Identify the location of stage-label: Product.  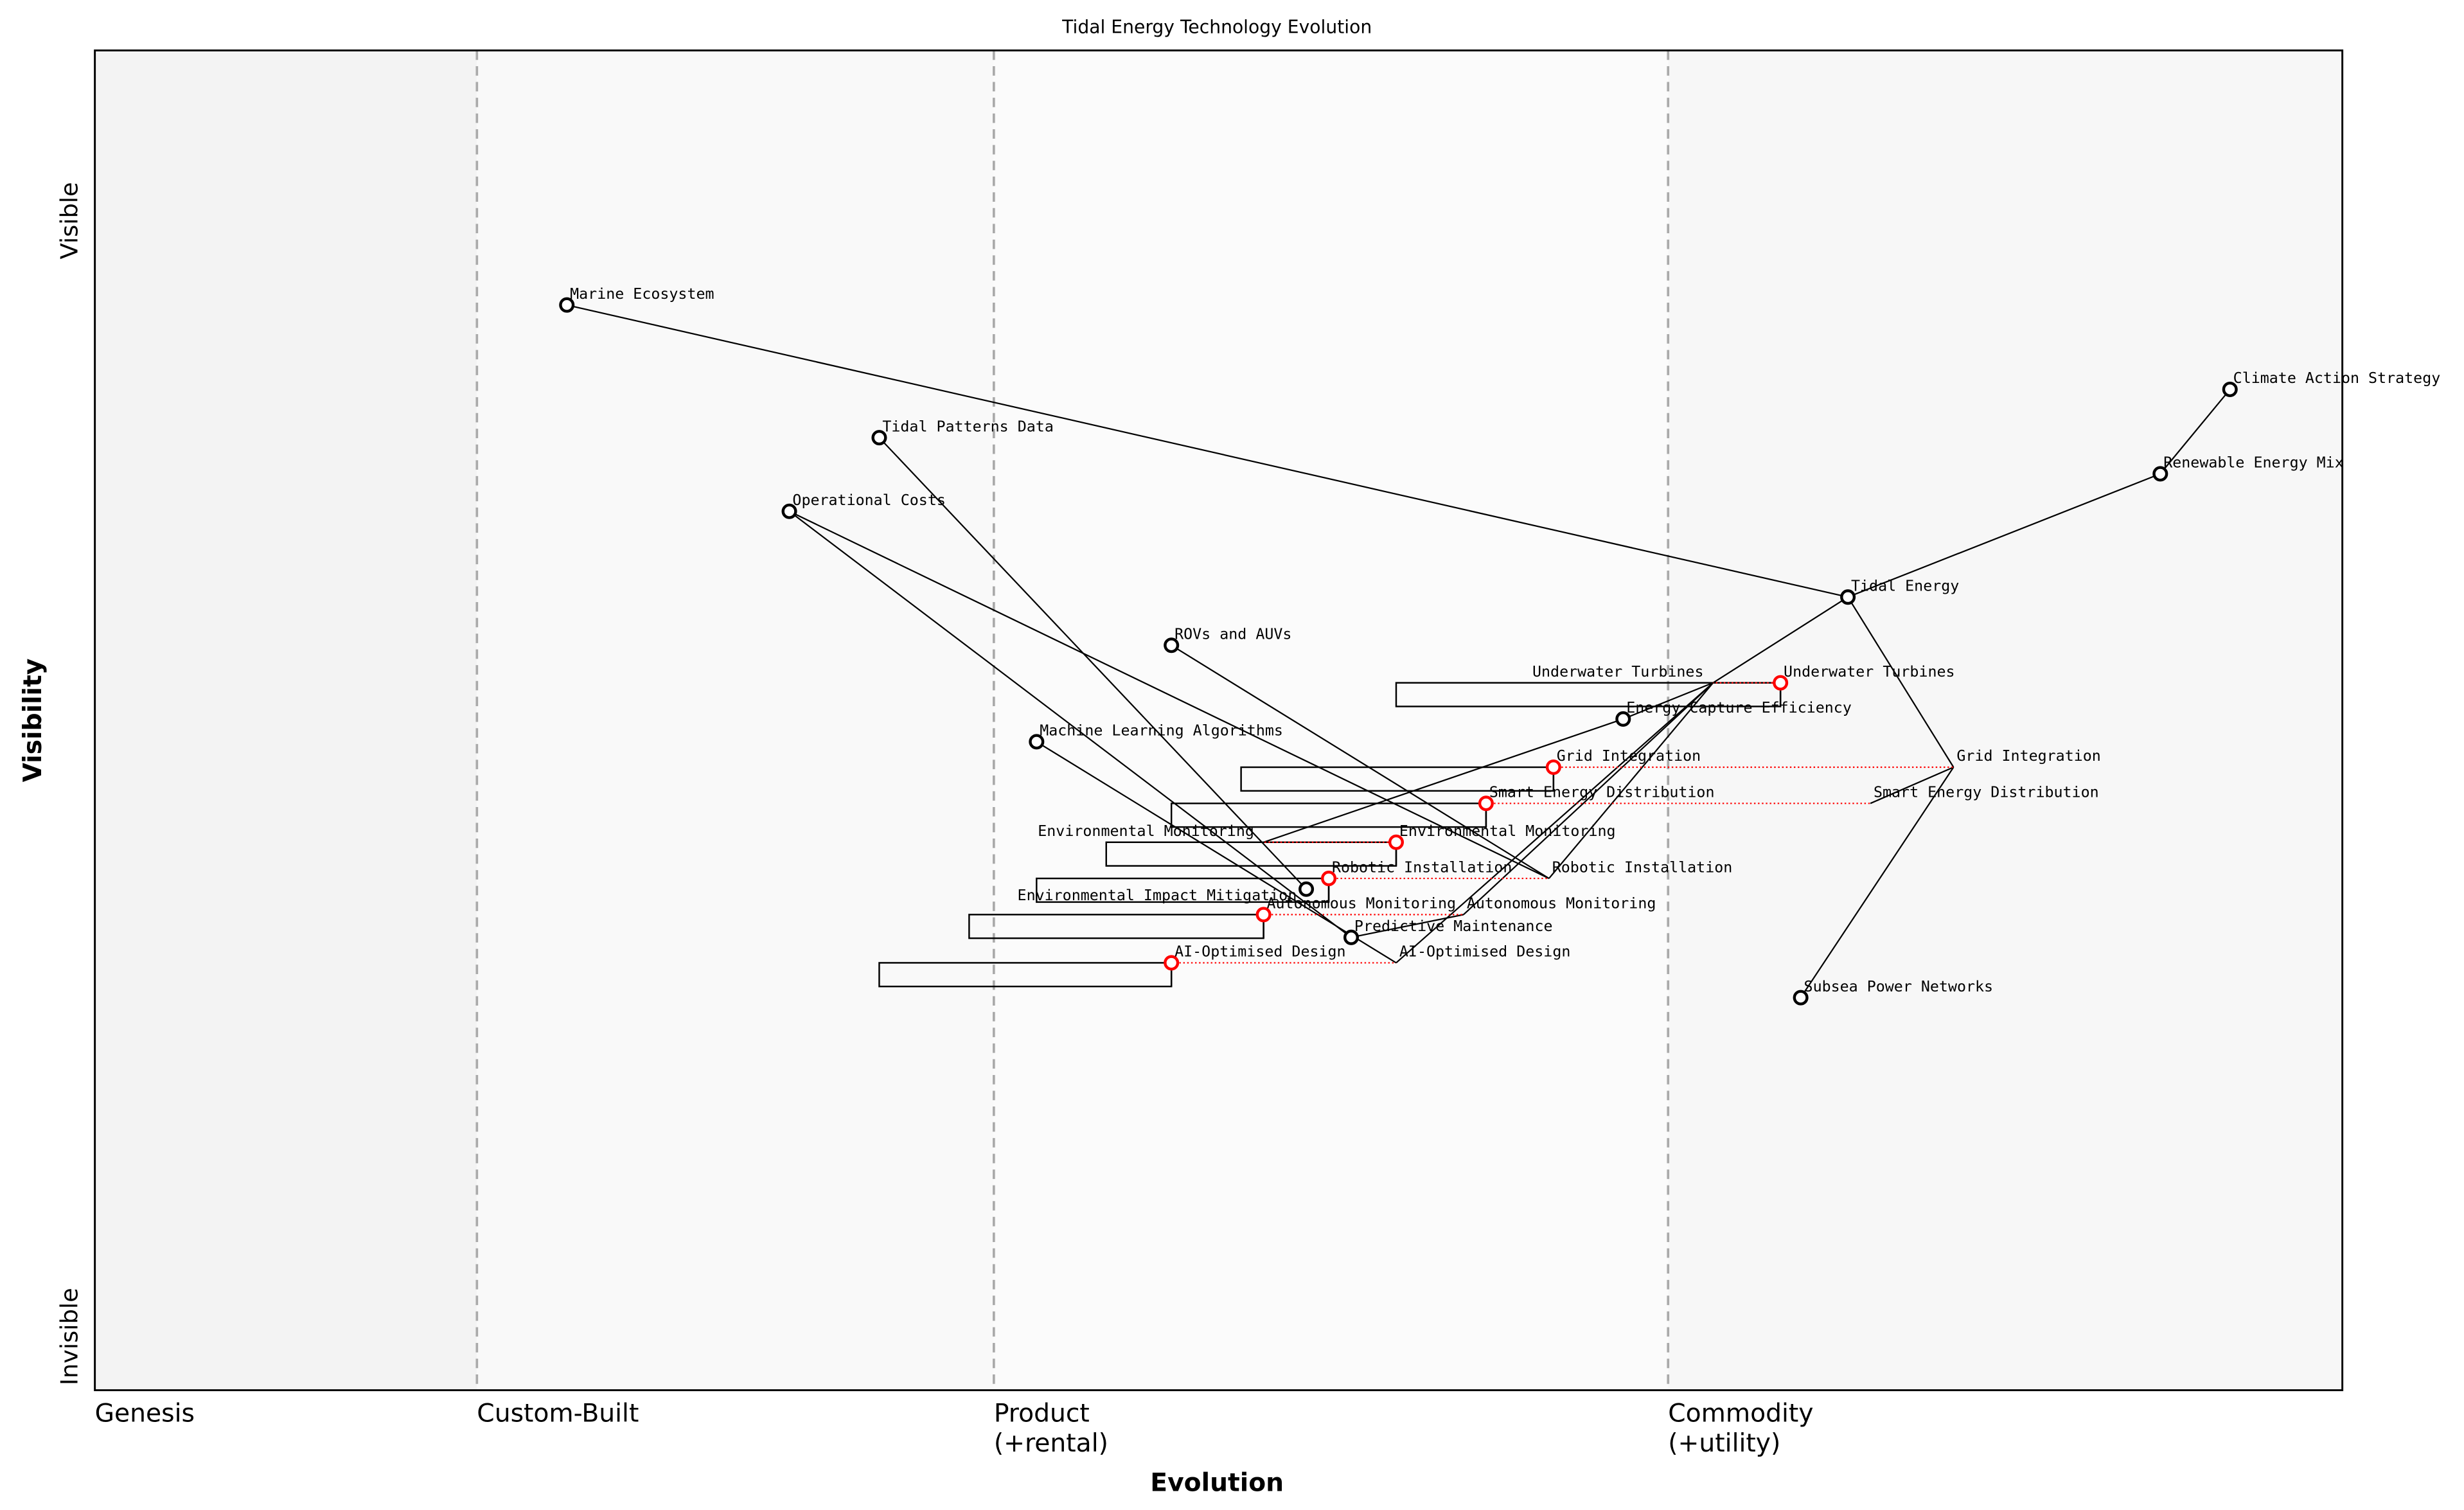
(1042, 1413).